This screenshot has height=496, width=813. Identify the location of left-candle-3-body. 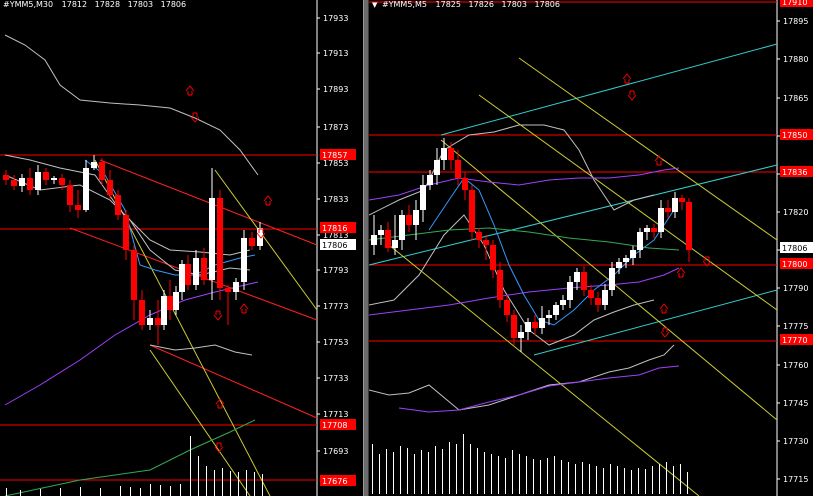
(30, 184).